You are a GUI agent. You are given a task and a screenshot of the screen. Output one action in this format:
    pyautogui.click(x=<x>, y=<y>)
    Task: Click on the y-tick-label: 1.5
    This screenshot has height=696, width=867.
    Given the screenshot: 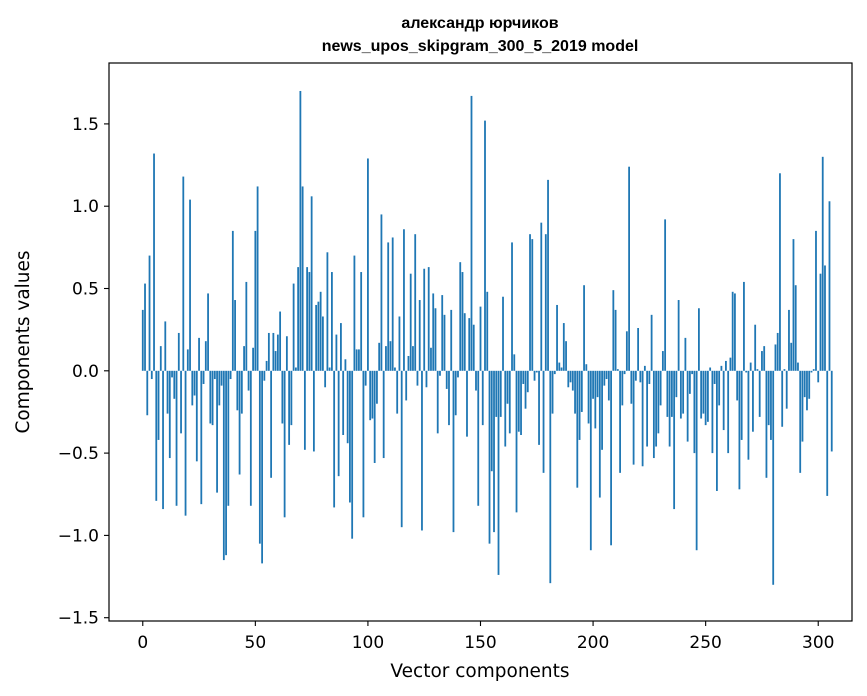 What is the action you would take?
    pyautogui.click(x=85, y=125)
    